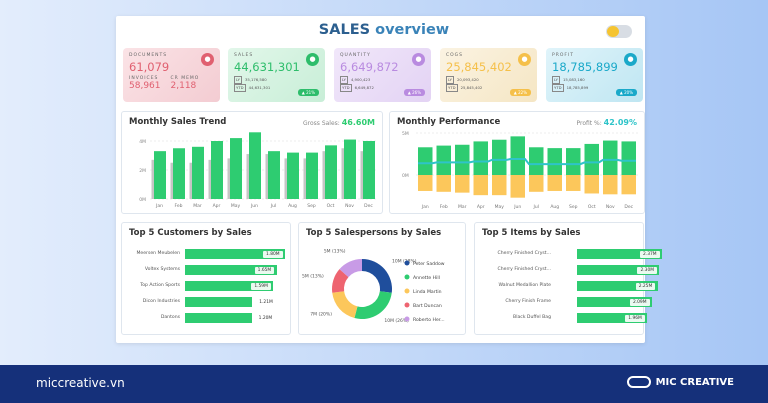  I want to click on x-tick-label: Aug, so click(554, 207).